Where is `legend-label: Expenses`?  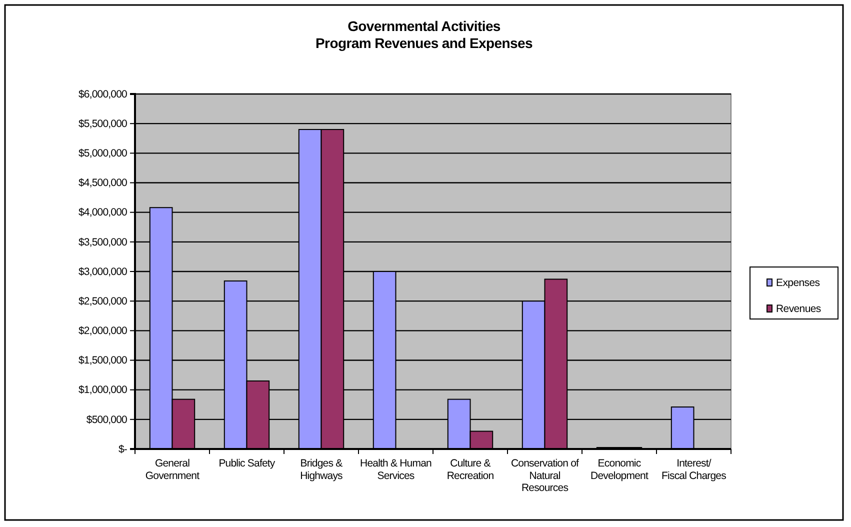 legend-label: Expenses is located at coordinates (798, 283).